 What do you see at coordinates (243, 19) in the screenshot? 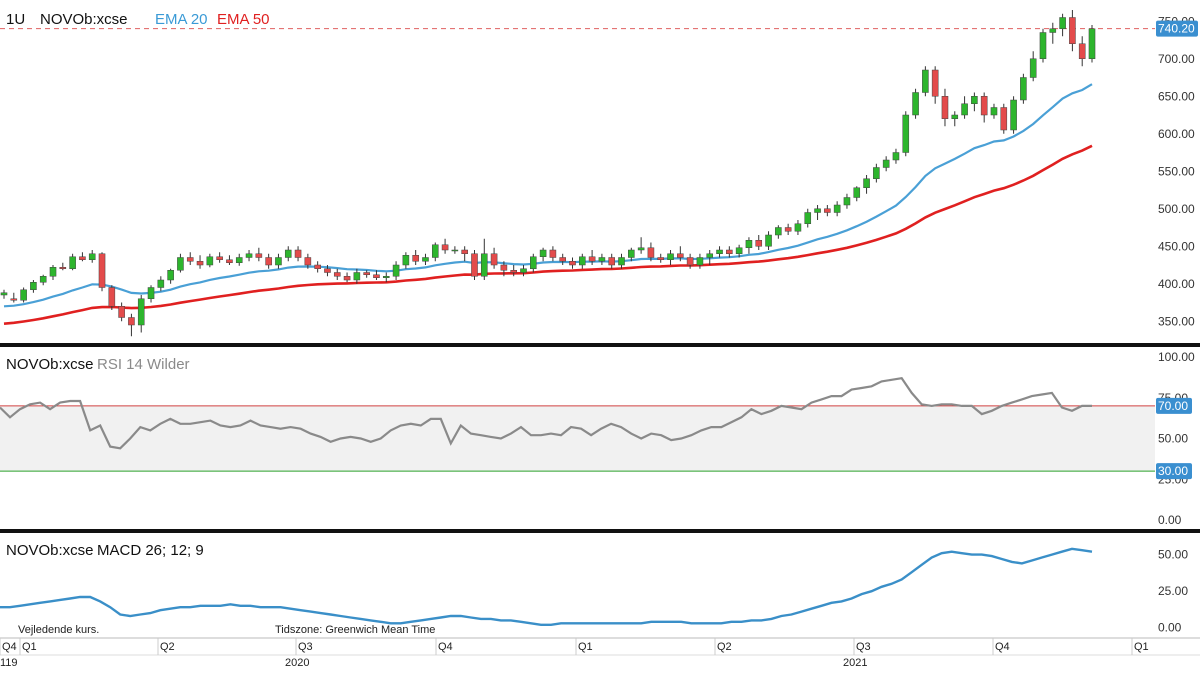
I see `ema50-legend: EMA 50` at bounding box center [243, 19].